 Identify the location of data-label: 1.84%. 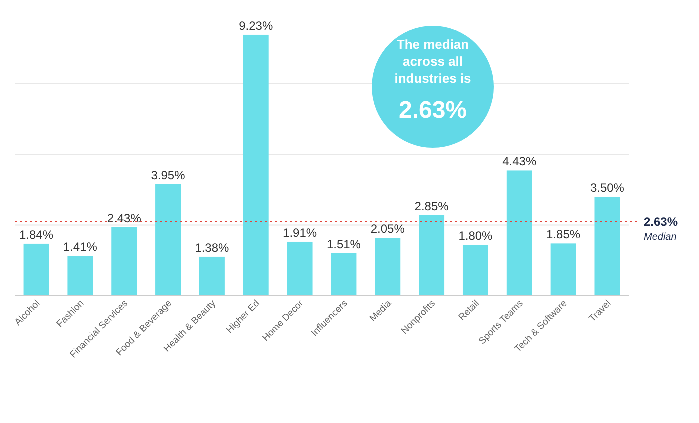
(37, 235).